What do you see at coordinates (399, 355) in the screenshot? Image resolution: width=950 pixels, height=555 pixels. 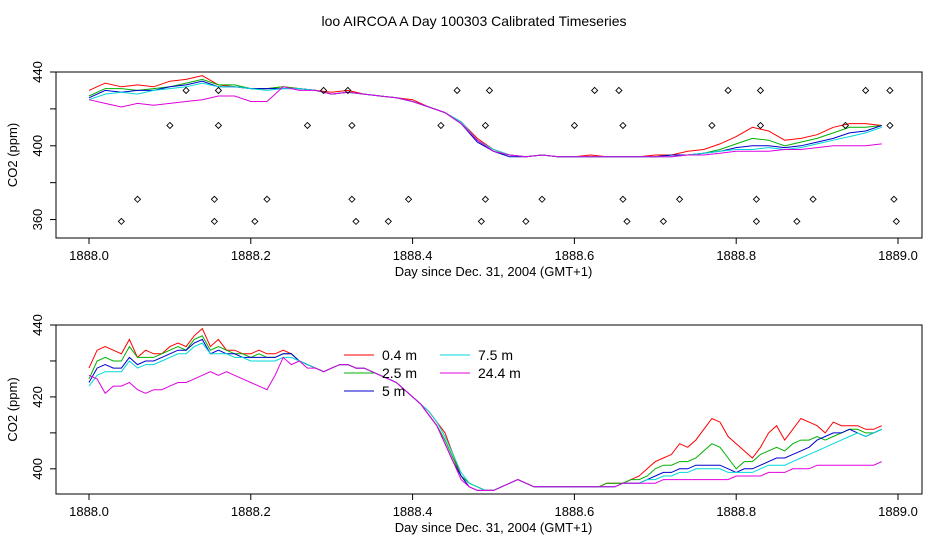 I see `legend-label-1: 0.4 m` at bounding box center [399, 355].